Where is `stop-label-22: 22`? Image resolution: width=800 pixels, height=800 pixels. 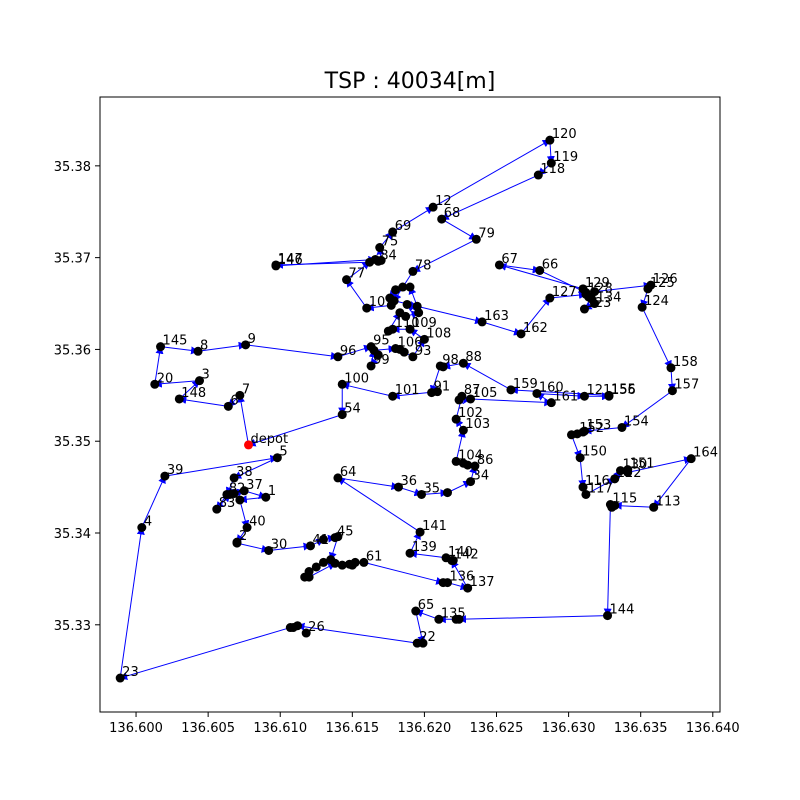
stop-label-22: 22 is located at coordinates (427, 637).